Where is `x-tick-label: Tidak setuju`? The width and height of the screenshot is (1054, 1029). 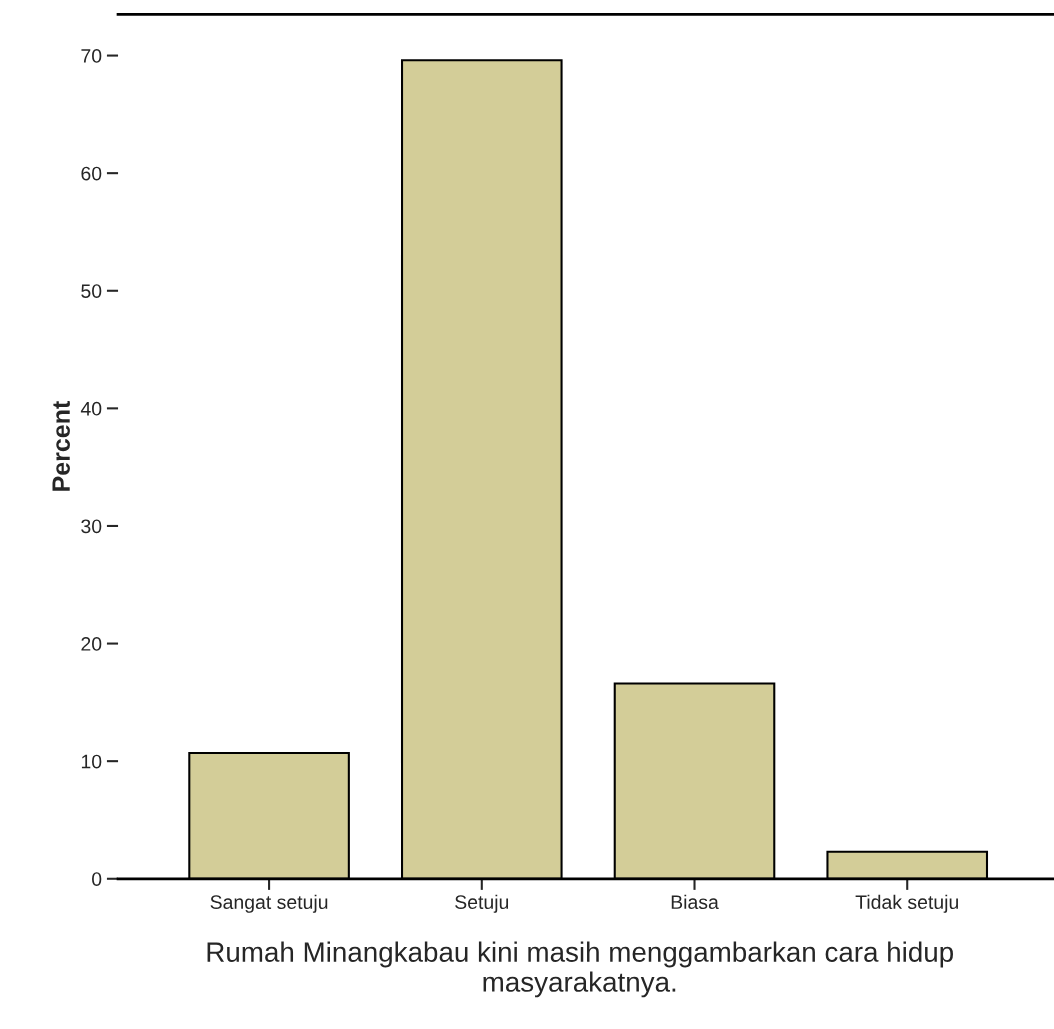
x-tick-label: Tidak setuju is located at coordinates (906, 903).